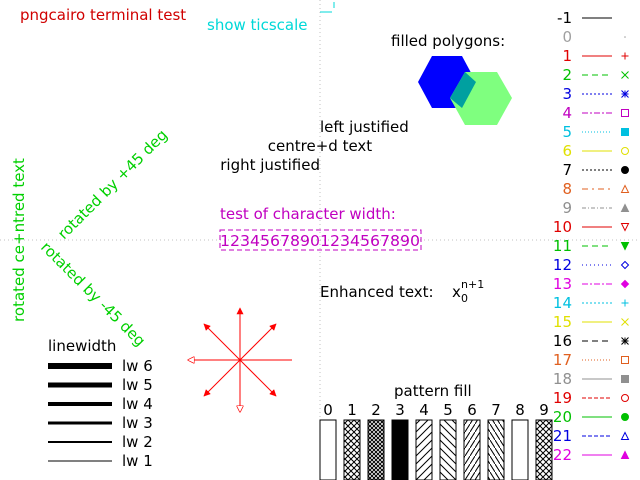 The image size is (640, 480). Describe the element at coordinates (100, 413) in the screenshot. I see `linewidth-samples: lw 6lw 5lw 4lw 3lw 2lw 1` at that location.